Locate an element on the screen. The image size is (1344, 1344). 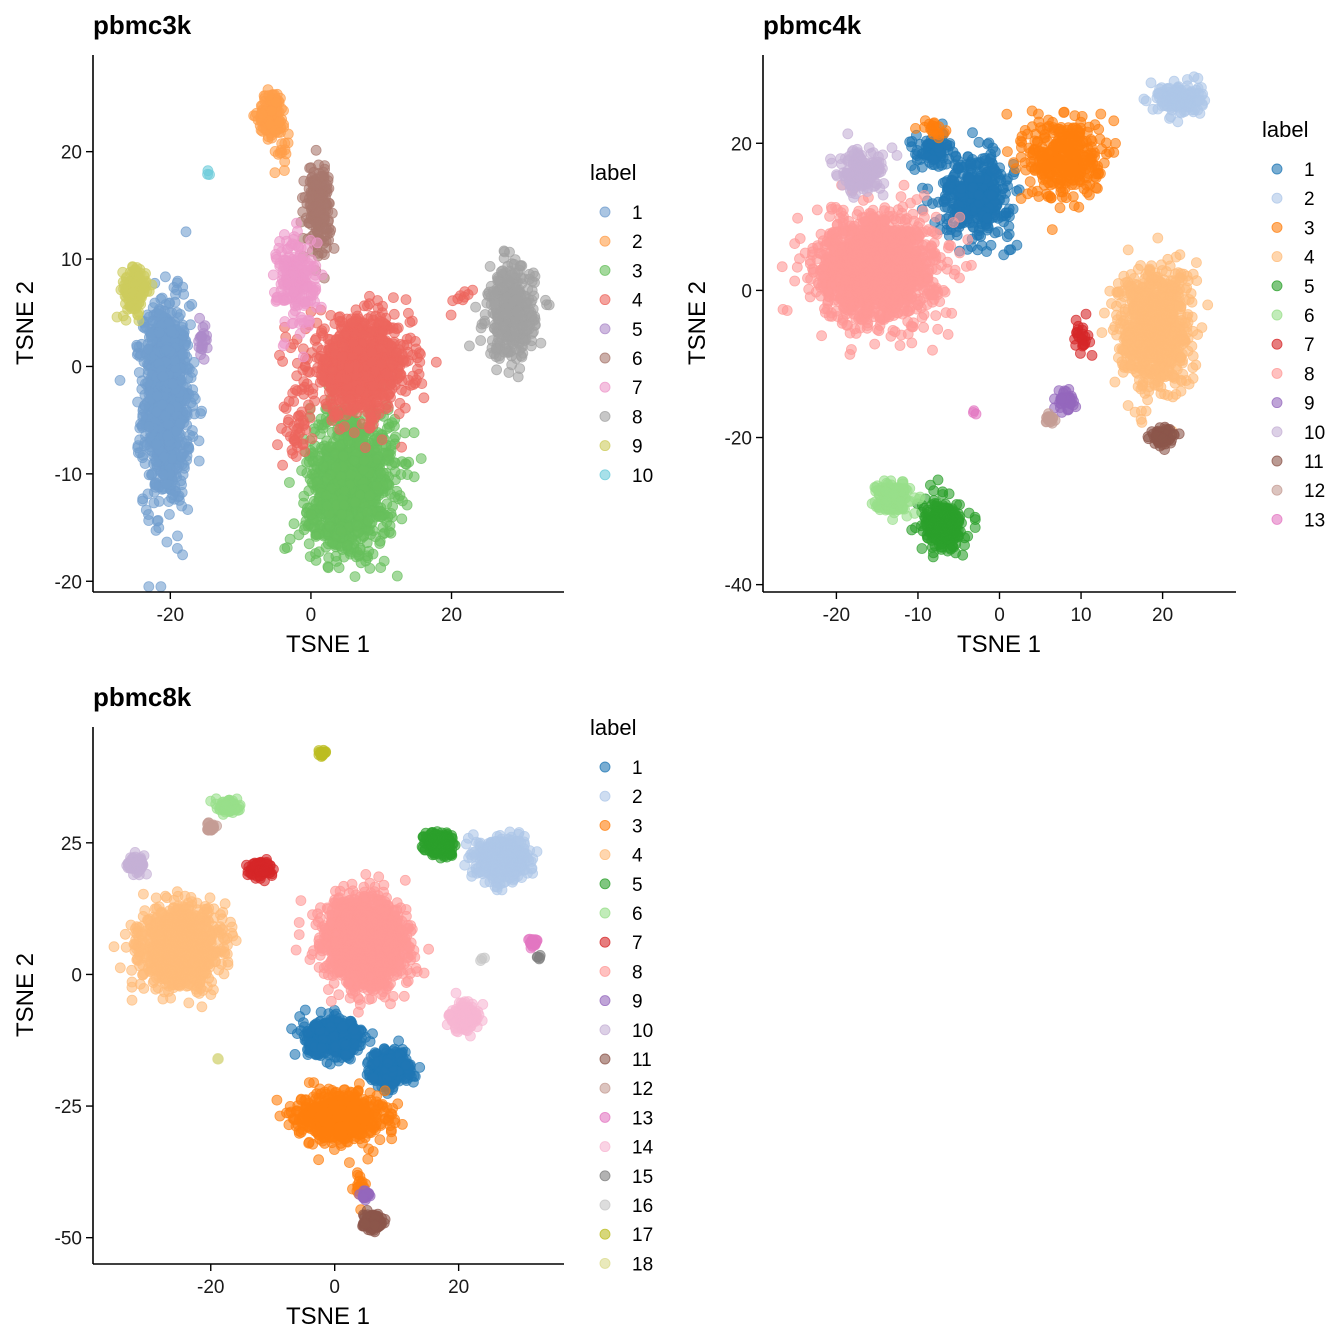
legend-label: 7 is located at coordinates (637, 388).